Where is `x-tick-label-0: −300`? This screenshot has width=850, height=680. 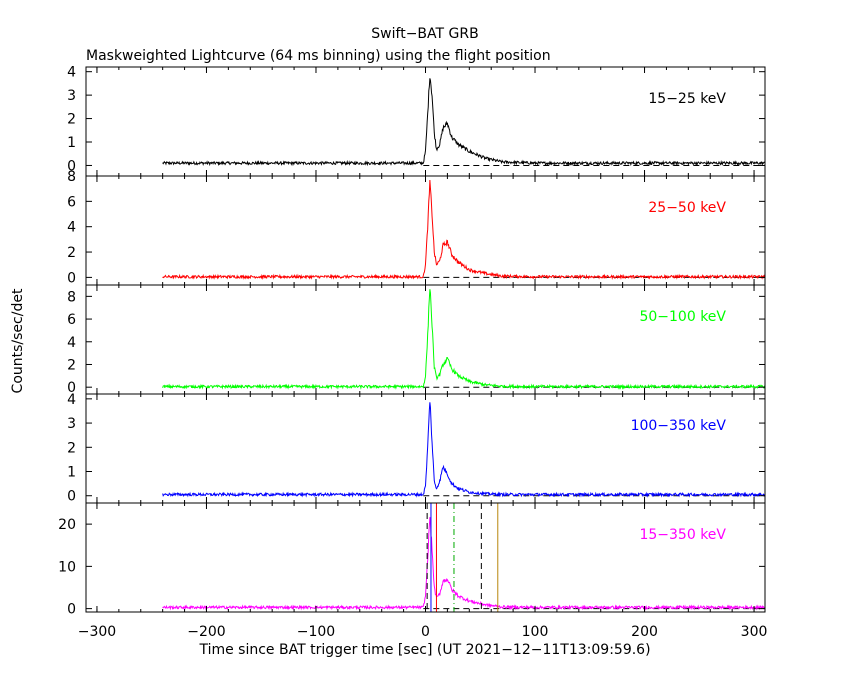
x-tick-label-0: −300 is located at coordinates (97, 632).